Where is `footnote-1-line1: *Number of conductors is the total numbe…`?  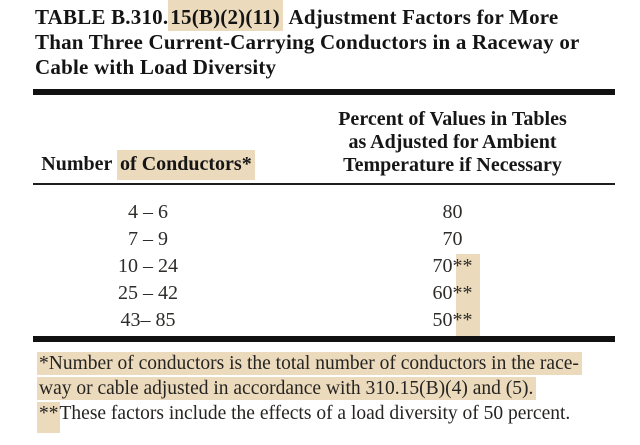
footnote-1-line1: *Number of conductors is the total numbe… is located at coordinates (337, 363).